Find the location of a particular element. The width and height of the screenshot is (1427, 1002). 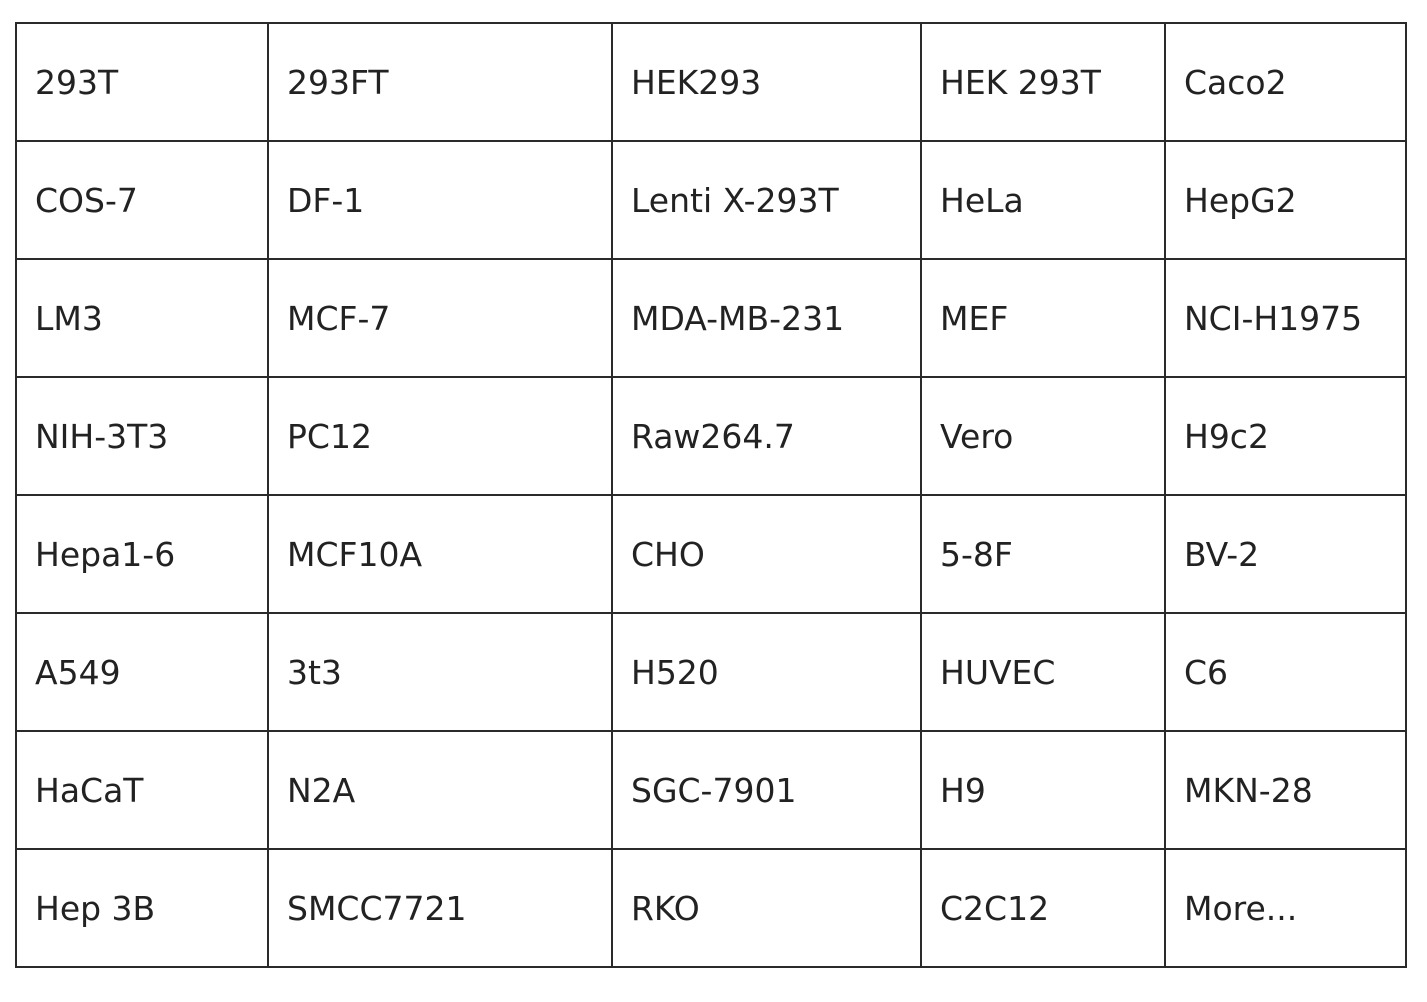

table-row: HaCaT N2A SGC-7901 H9 MKN-28 is located at coordinates (711, 790).